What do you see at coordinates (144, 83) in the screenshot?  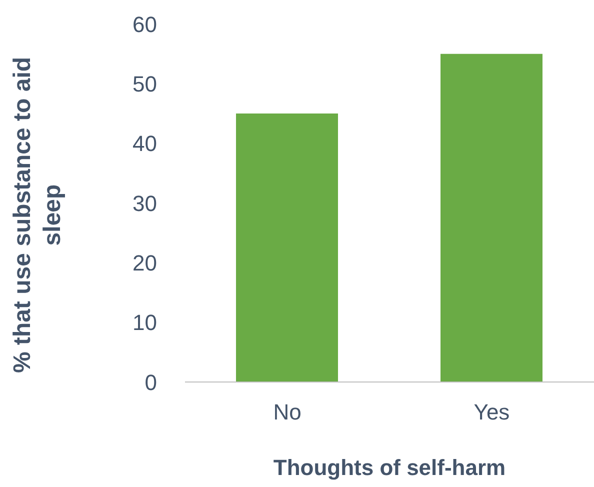 I see `y-tick-label: 50` at bounding box center [144, 83].